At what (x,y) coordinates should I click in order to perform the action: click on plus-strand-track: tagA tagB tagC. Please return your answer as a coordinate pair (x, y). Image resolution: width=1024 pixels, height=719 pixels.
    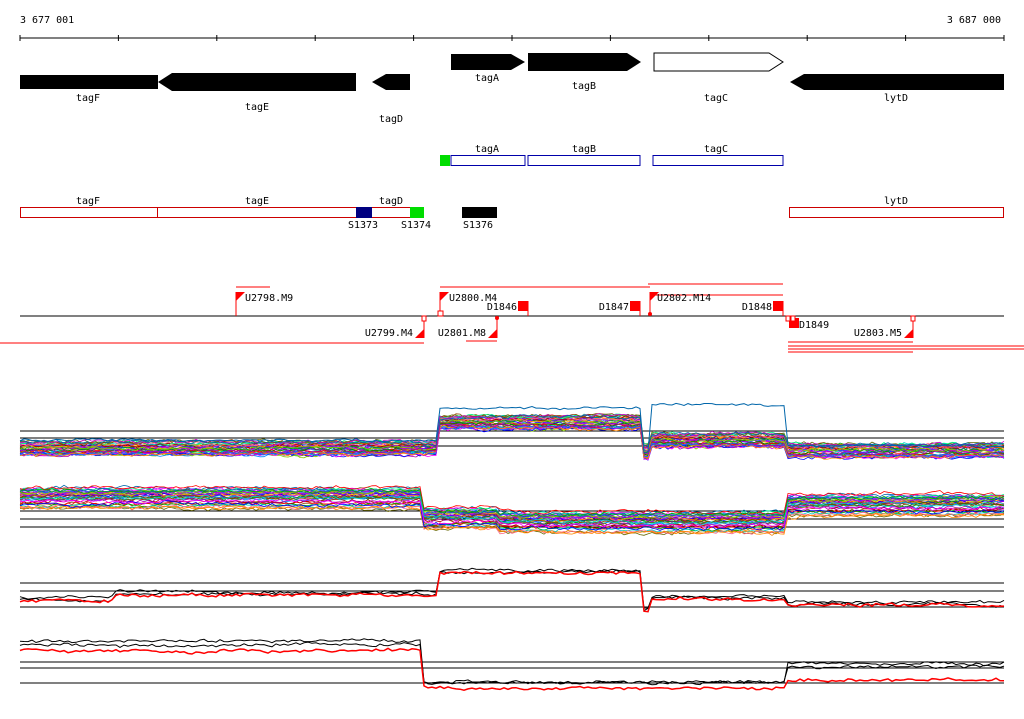
    Looking at the image, I should click on (612, 155).